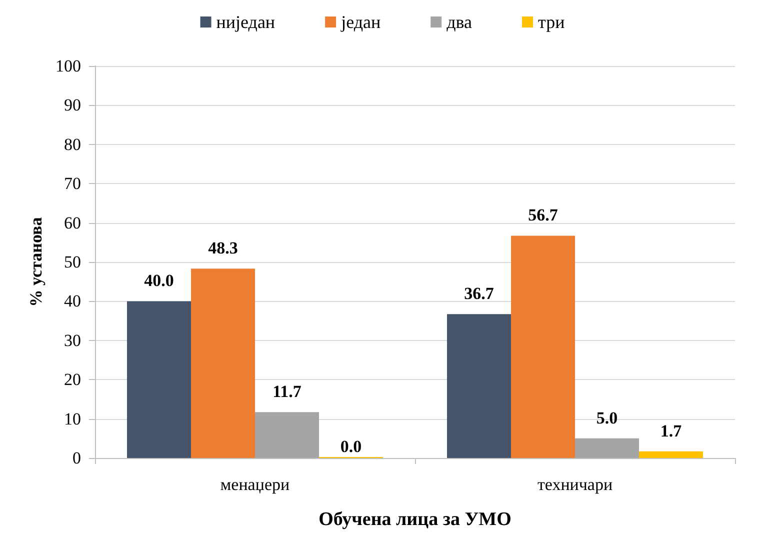  What do you see at coordinates (223, 248) in the screenshot?
I see `data-label: 48.3` at bounding box center [223, 248].